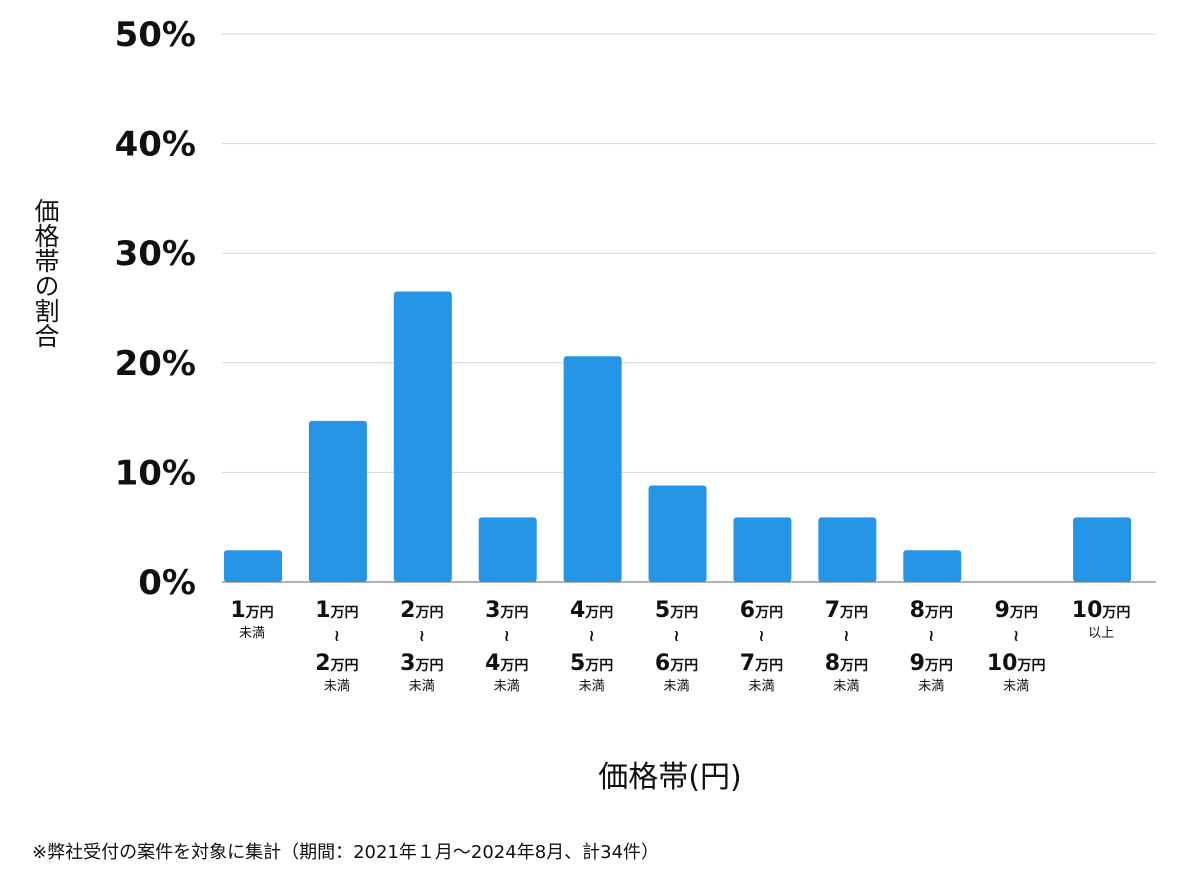 Image resolution: width=1200 pixels, height=874 pixels. I want to click on footnote: ※弊社受付の案件を対象に集計（期間：2021年１月〜2024年8月、計34件）, so click(346, 852).